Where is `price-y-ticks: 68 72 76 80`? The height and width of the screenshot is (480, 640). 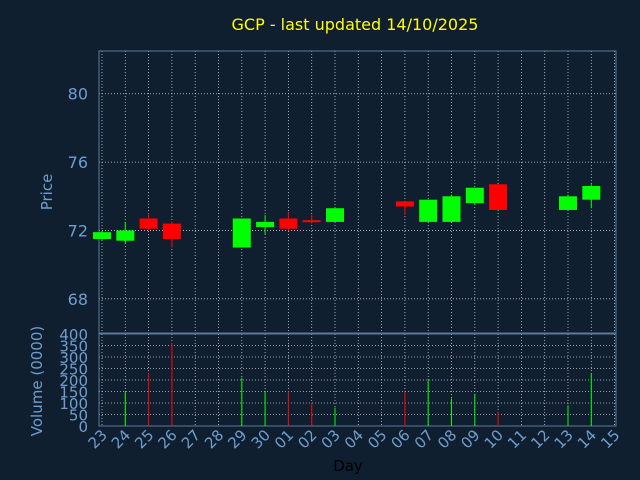
price-y-ticks: 68 72 76 80 is located at coordinates (78, 197).